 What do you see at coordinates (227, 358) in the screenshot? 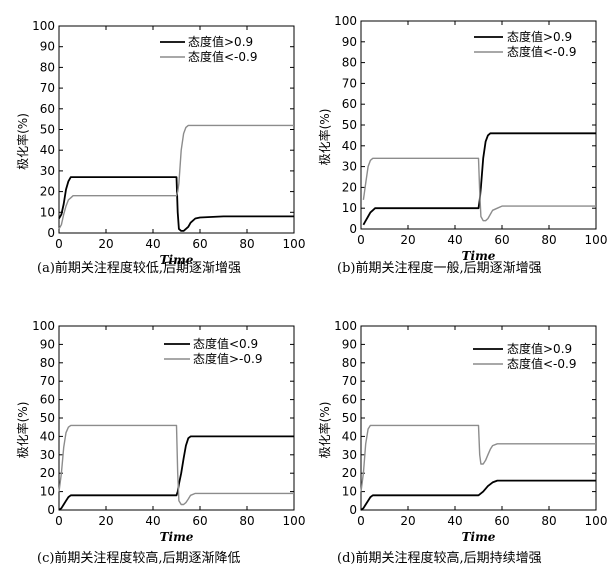
I see `legend-label-2: 态度值>-0.9` at bounding box center [227, 358].